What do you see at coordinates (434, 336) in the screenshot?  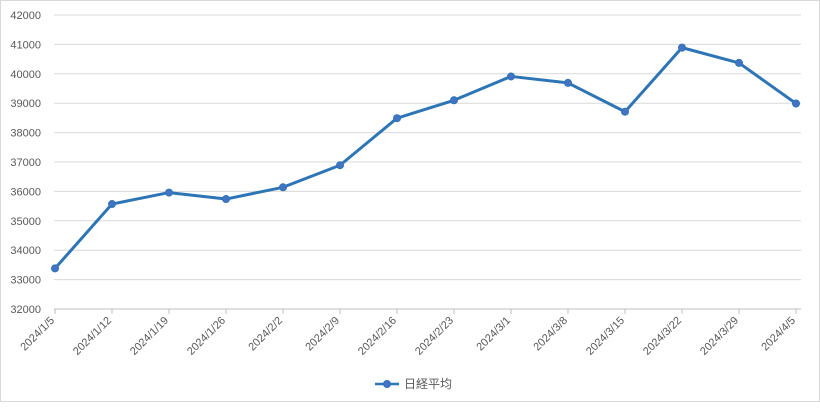 I see `x-tick-label: 2024/2/23` at bounding box center [434, 336].